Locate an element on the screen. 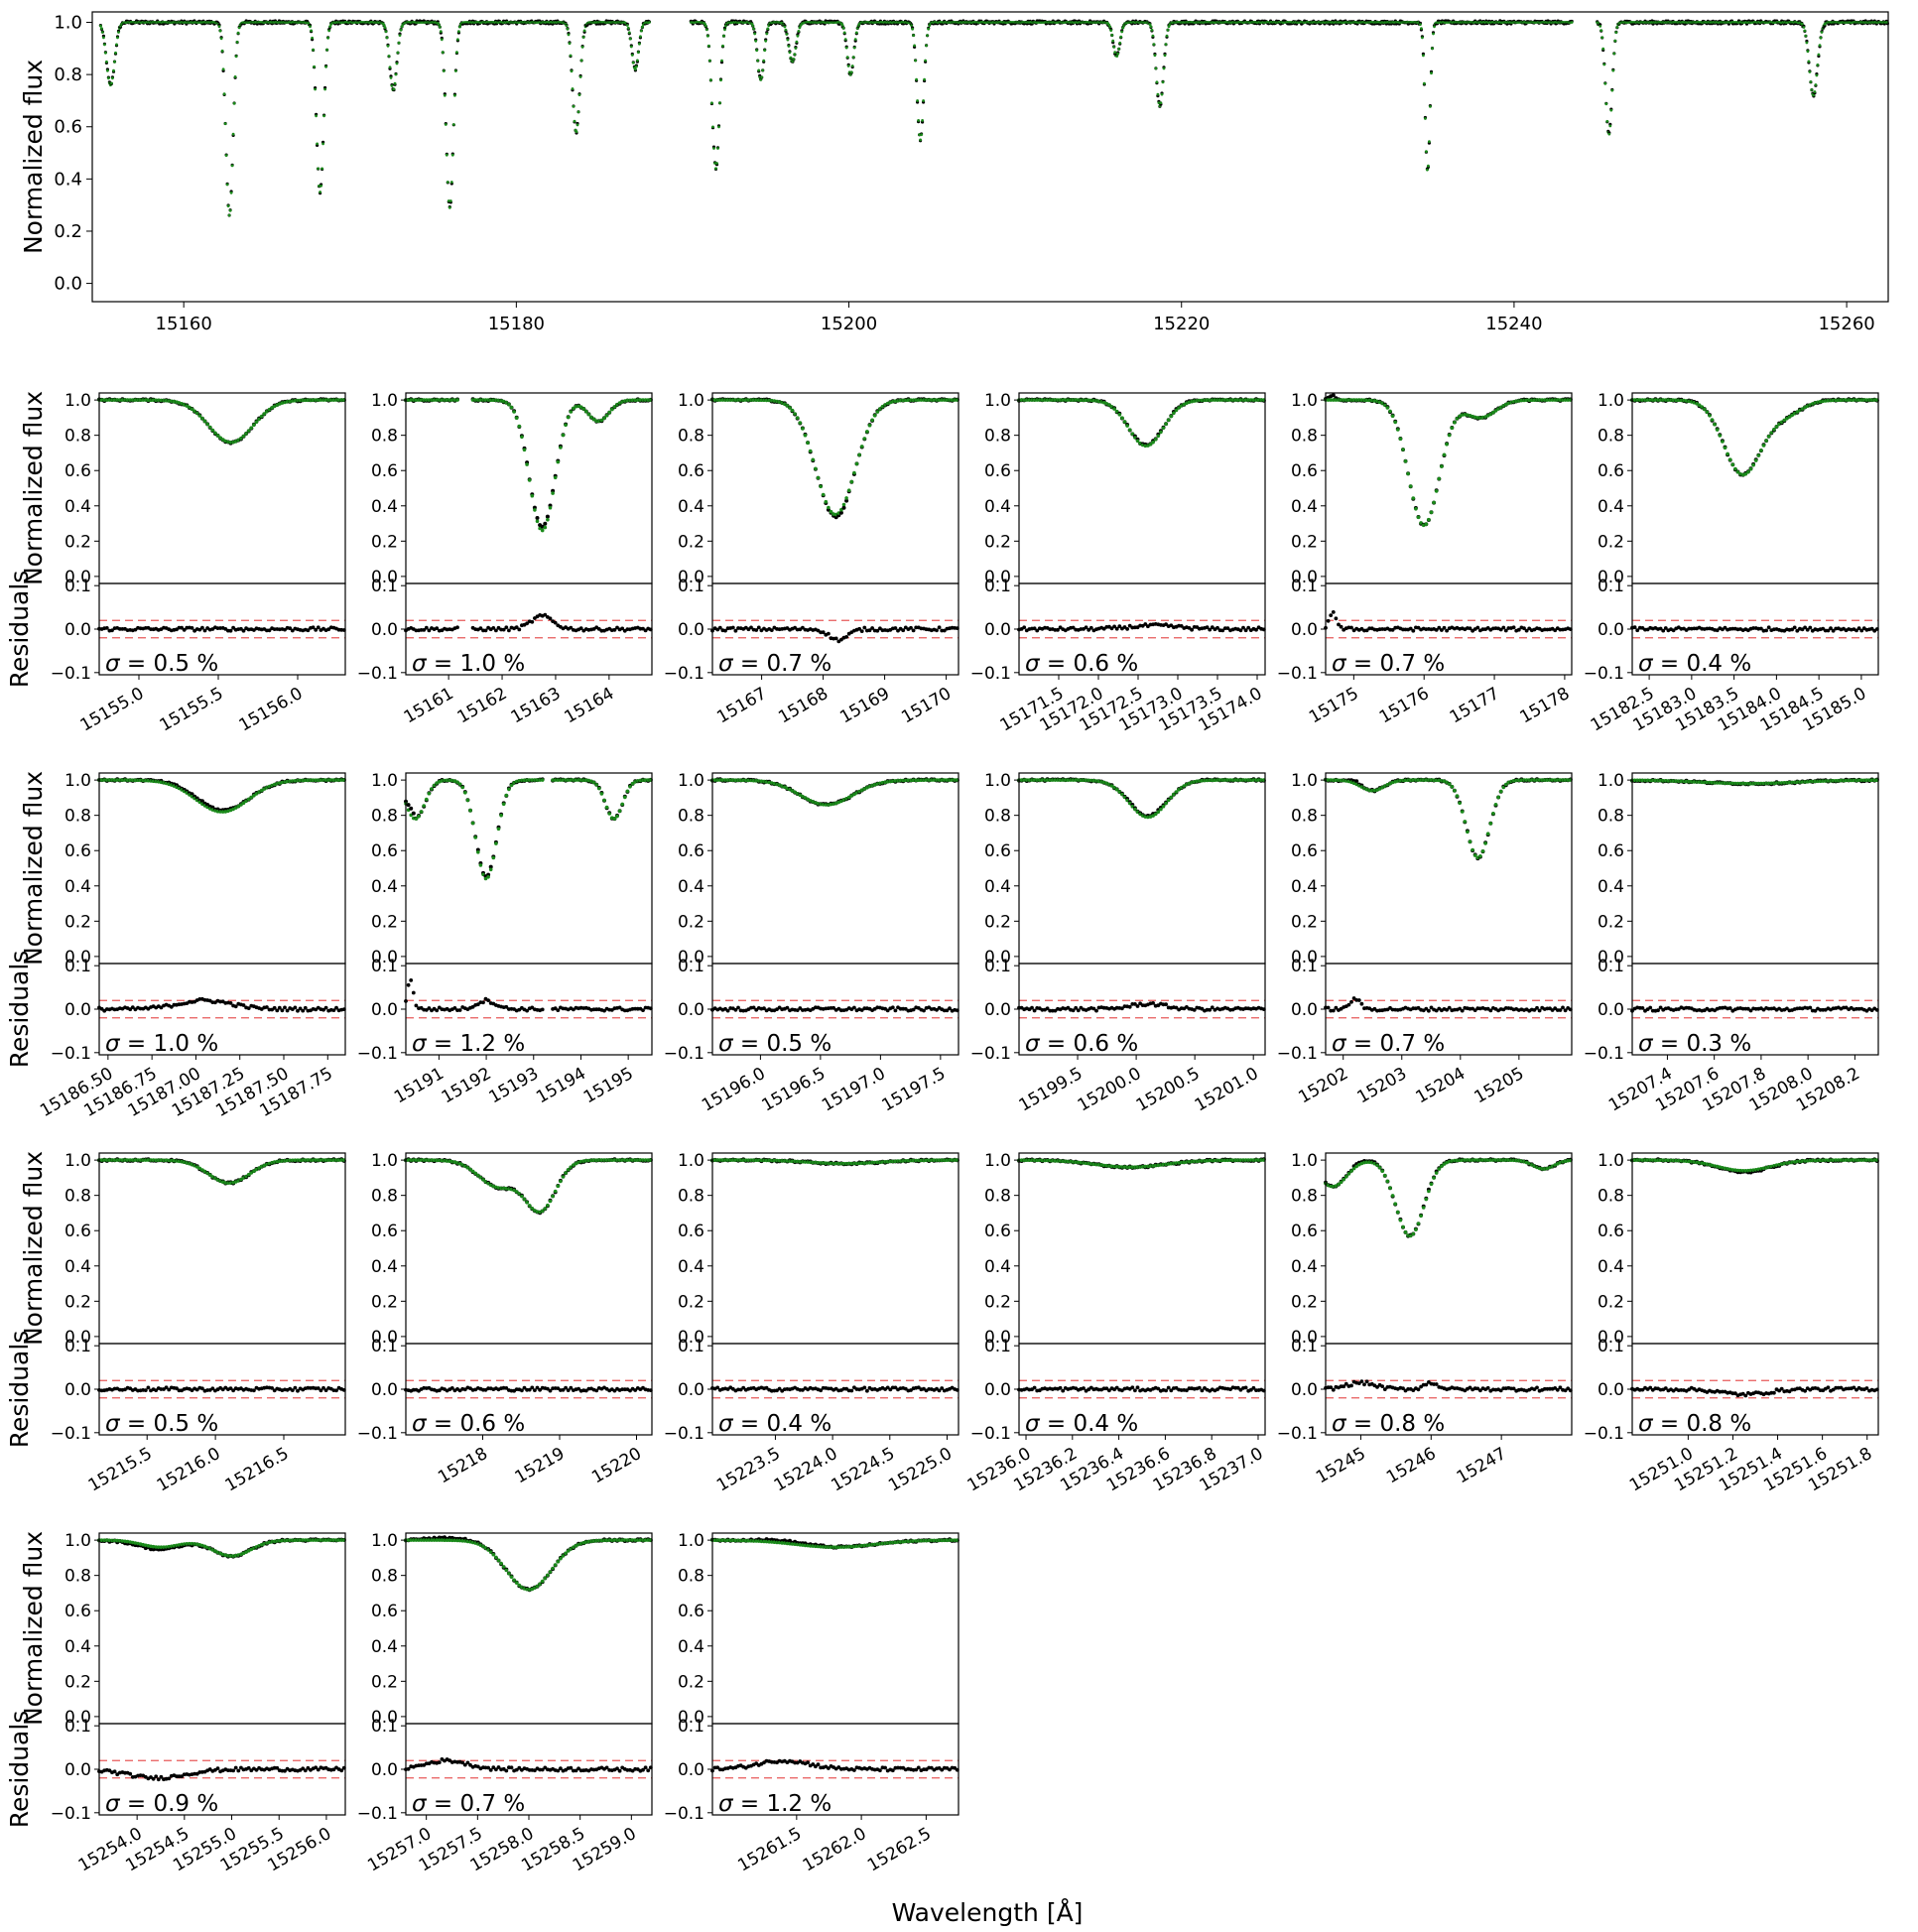 The height and width of the screenshot is (1932, 1918). y-tick-label: 0.8 is located at coordinates (691, 437).